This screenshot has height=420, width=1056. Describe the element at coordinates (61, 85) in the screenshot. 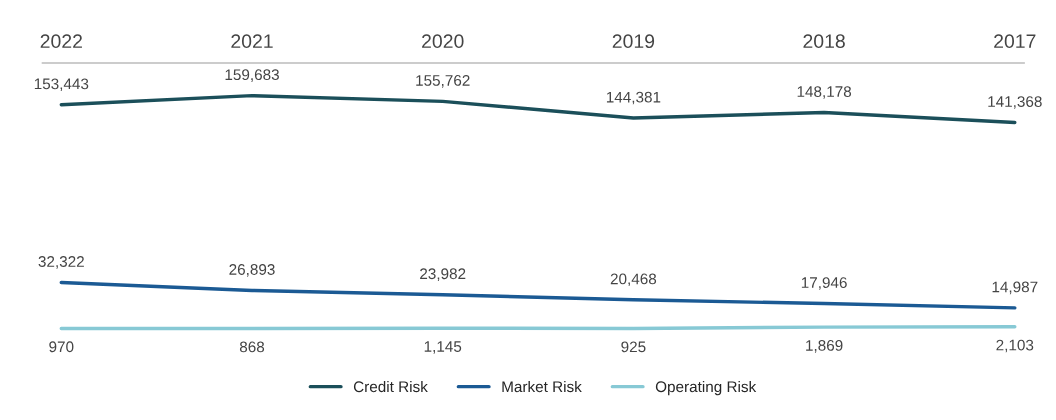

I see `data-label: 153,443` at that location.